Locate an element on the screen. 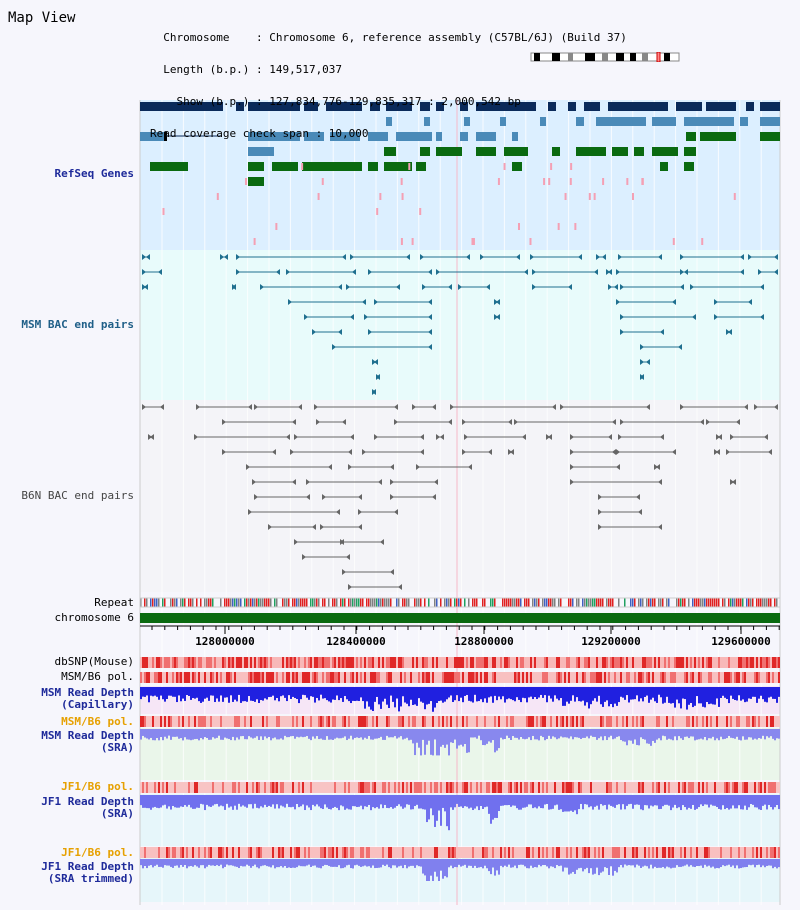  chromosome-ideogram is located at coordinates (605, 57).